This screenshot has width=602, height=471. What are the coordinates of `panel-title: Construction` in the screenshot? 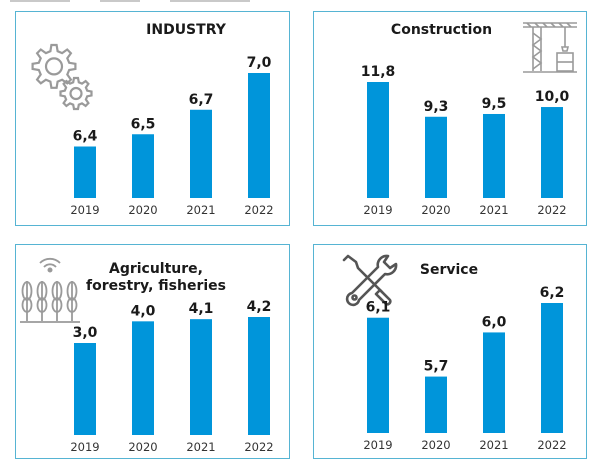 It's located at (441, 30).